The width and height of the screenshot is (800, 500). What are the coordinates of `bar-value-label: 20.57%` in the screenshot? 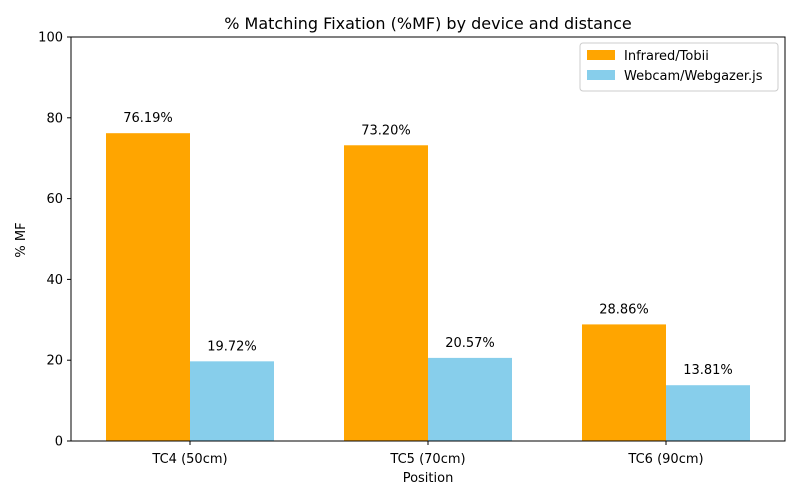 It's located at (470, 343).